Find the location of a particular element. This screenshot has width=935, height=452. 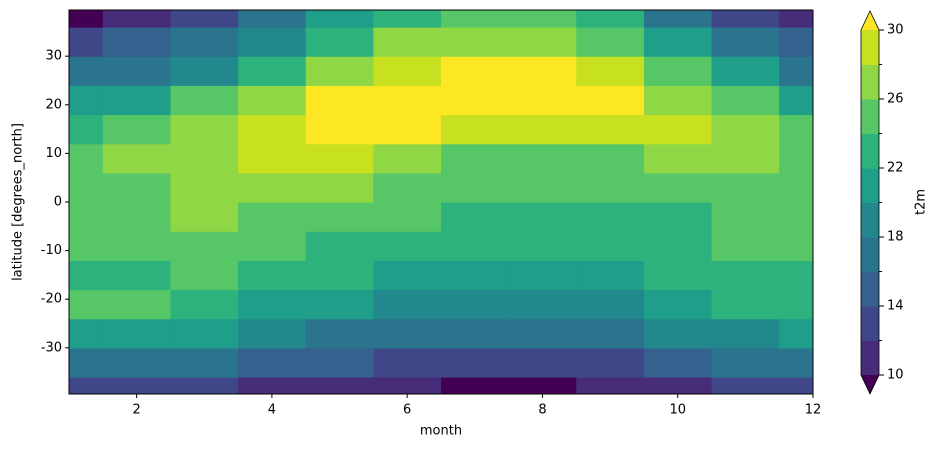

colorbar-tick-label: 22 is located at coordinates (895, 168).